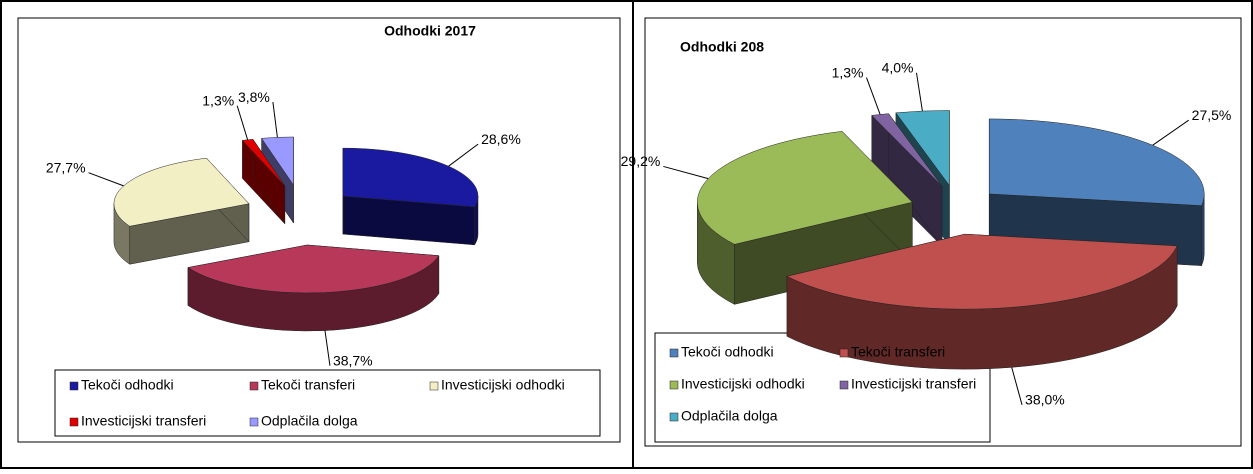 This screenshot has width=1253, height=474. What do you see at coordinates (501, 139) in the screenshot?
I see `data-label: 28,6%` at bounding box center [501, 139].